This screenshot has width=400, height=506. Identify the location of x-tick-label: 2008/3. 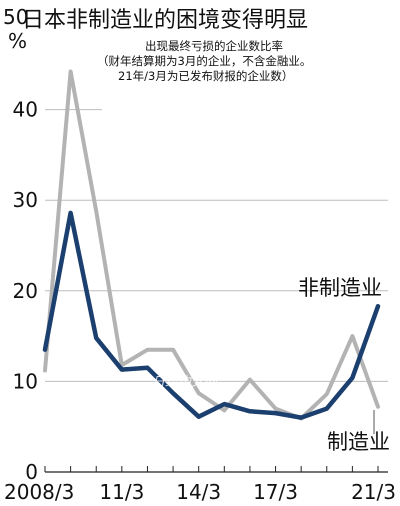
(39, 492).